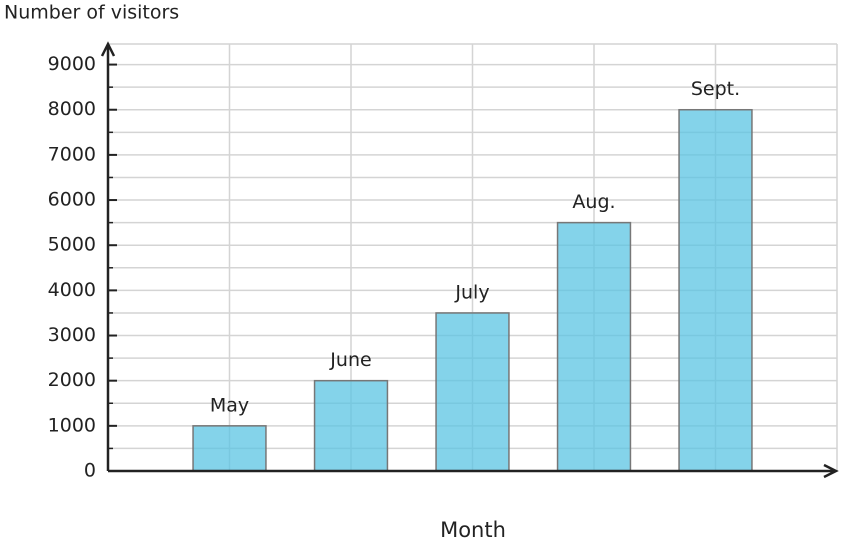 This screenshot has height=548, width=841. What do you see at coordinates (72, 425) in the screenshot?
I see `y-tick-label: 1000` at bounding box center [72, 425].